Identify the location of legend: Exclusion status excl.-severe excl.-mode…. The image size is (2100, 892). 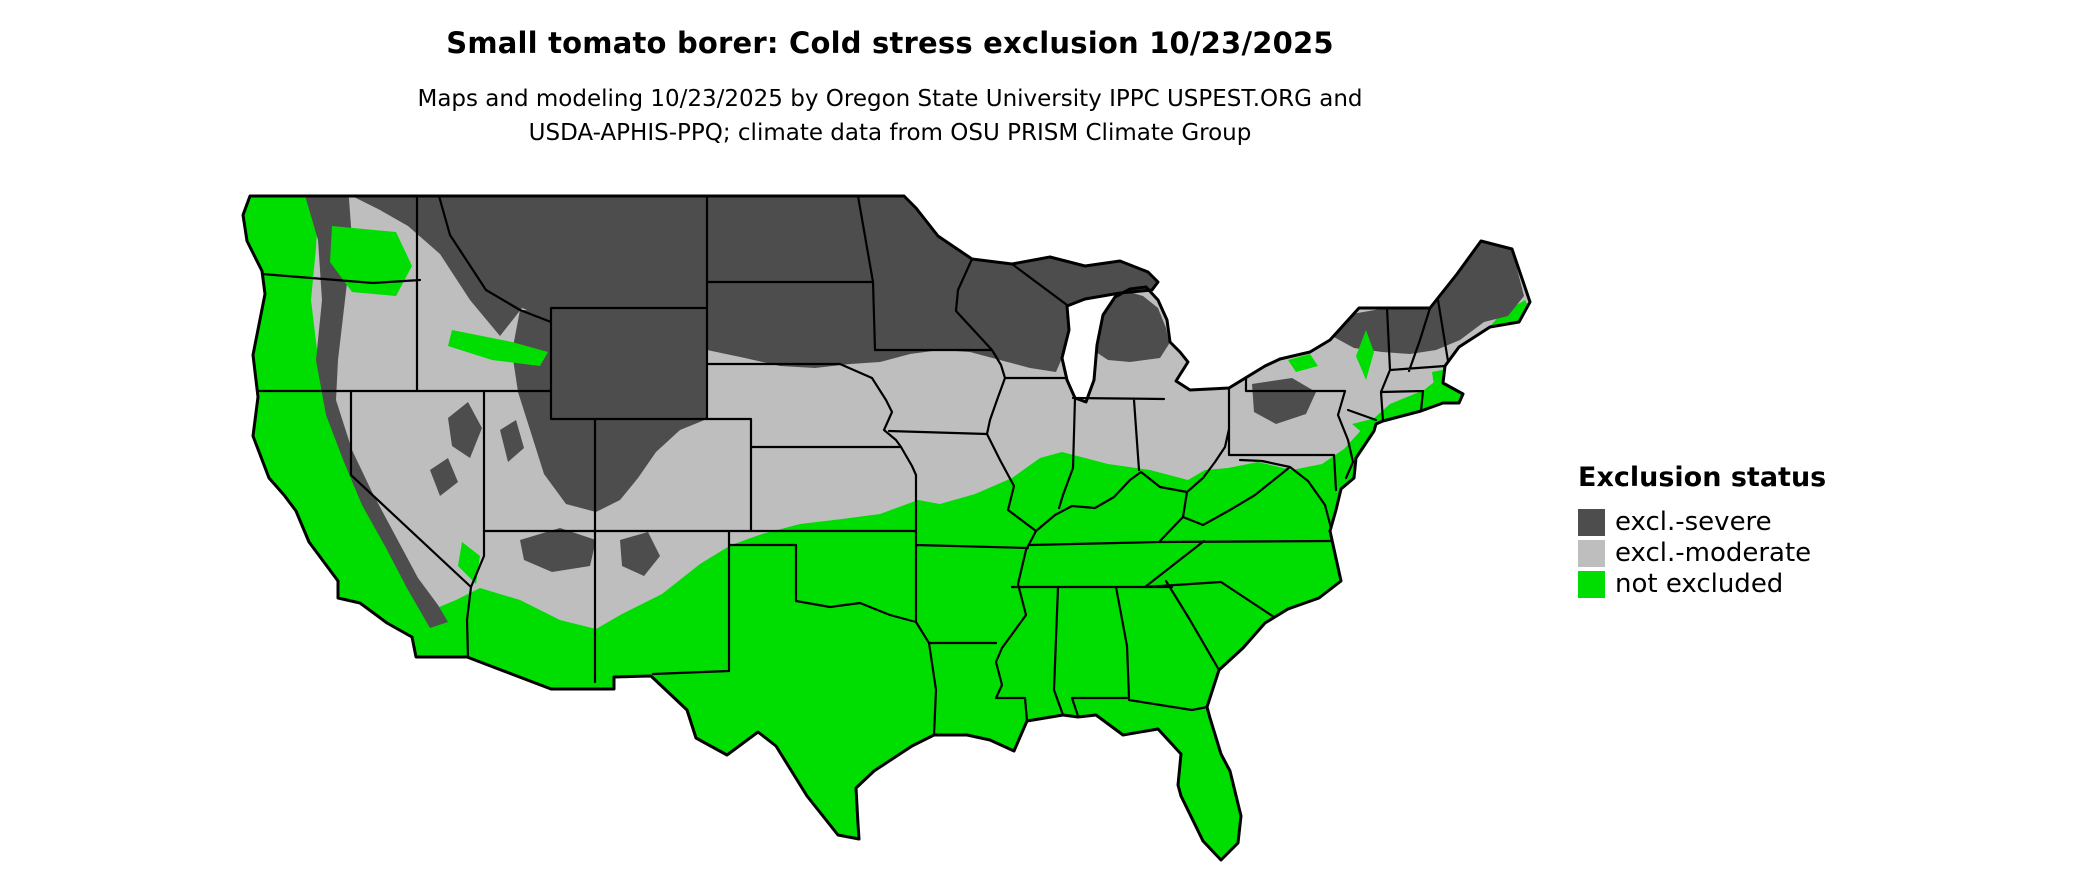
(1788, 531).